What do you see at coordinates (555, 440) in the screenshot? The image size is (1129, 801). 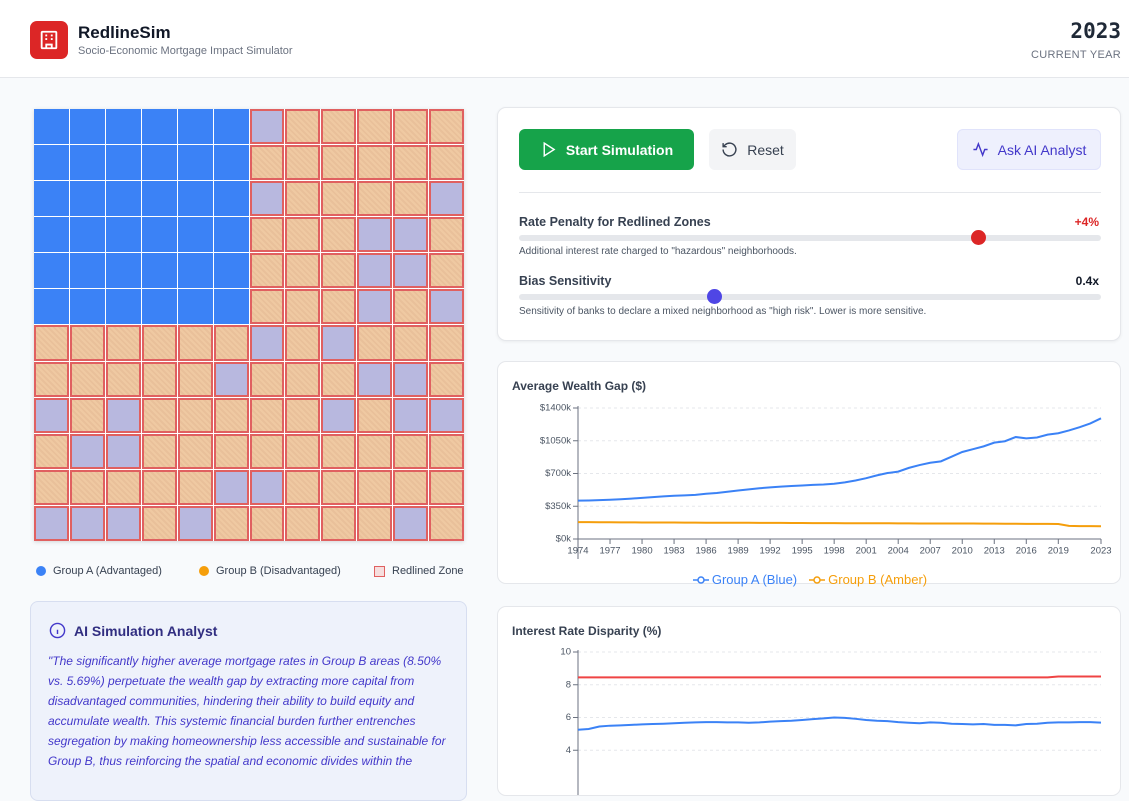 I see `y-tick-label: $1050k` at bounding box center [555, 440].